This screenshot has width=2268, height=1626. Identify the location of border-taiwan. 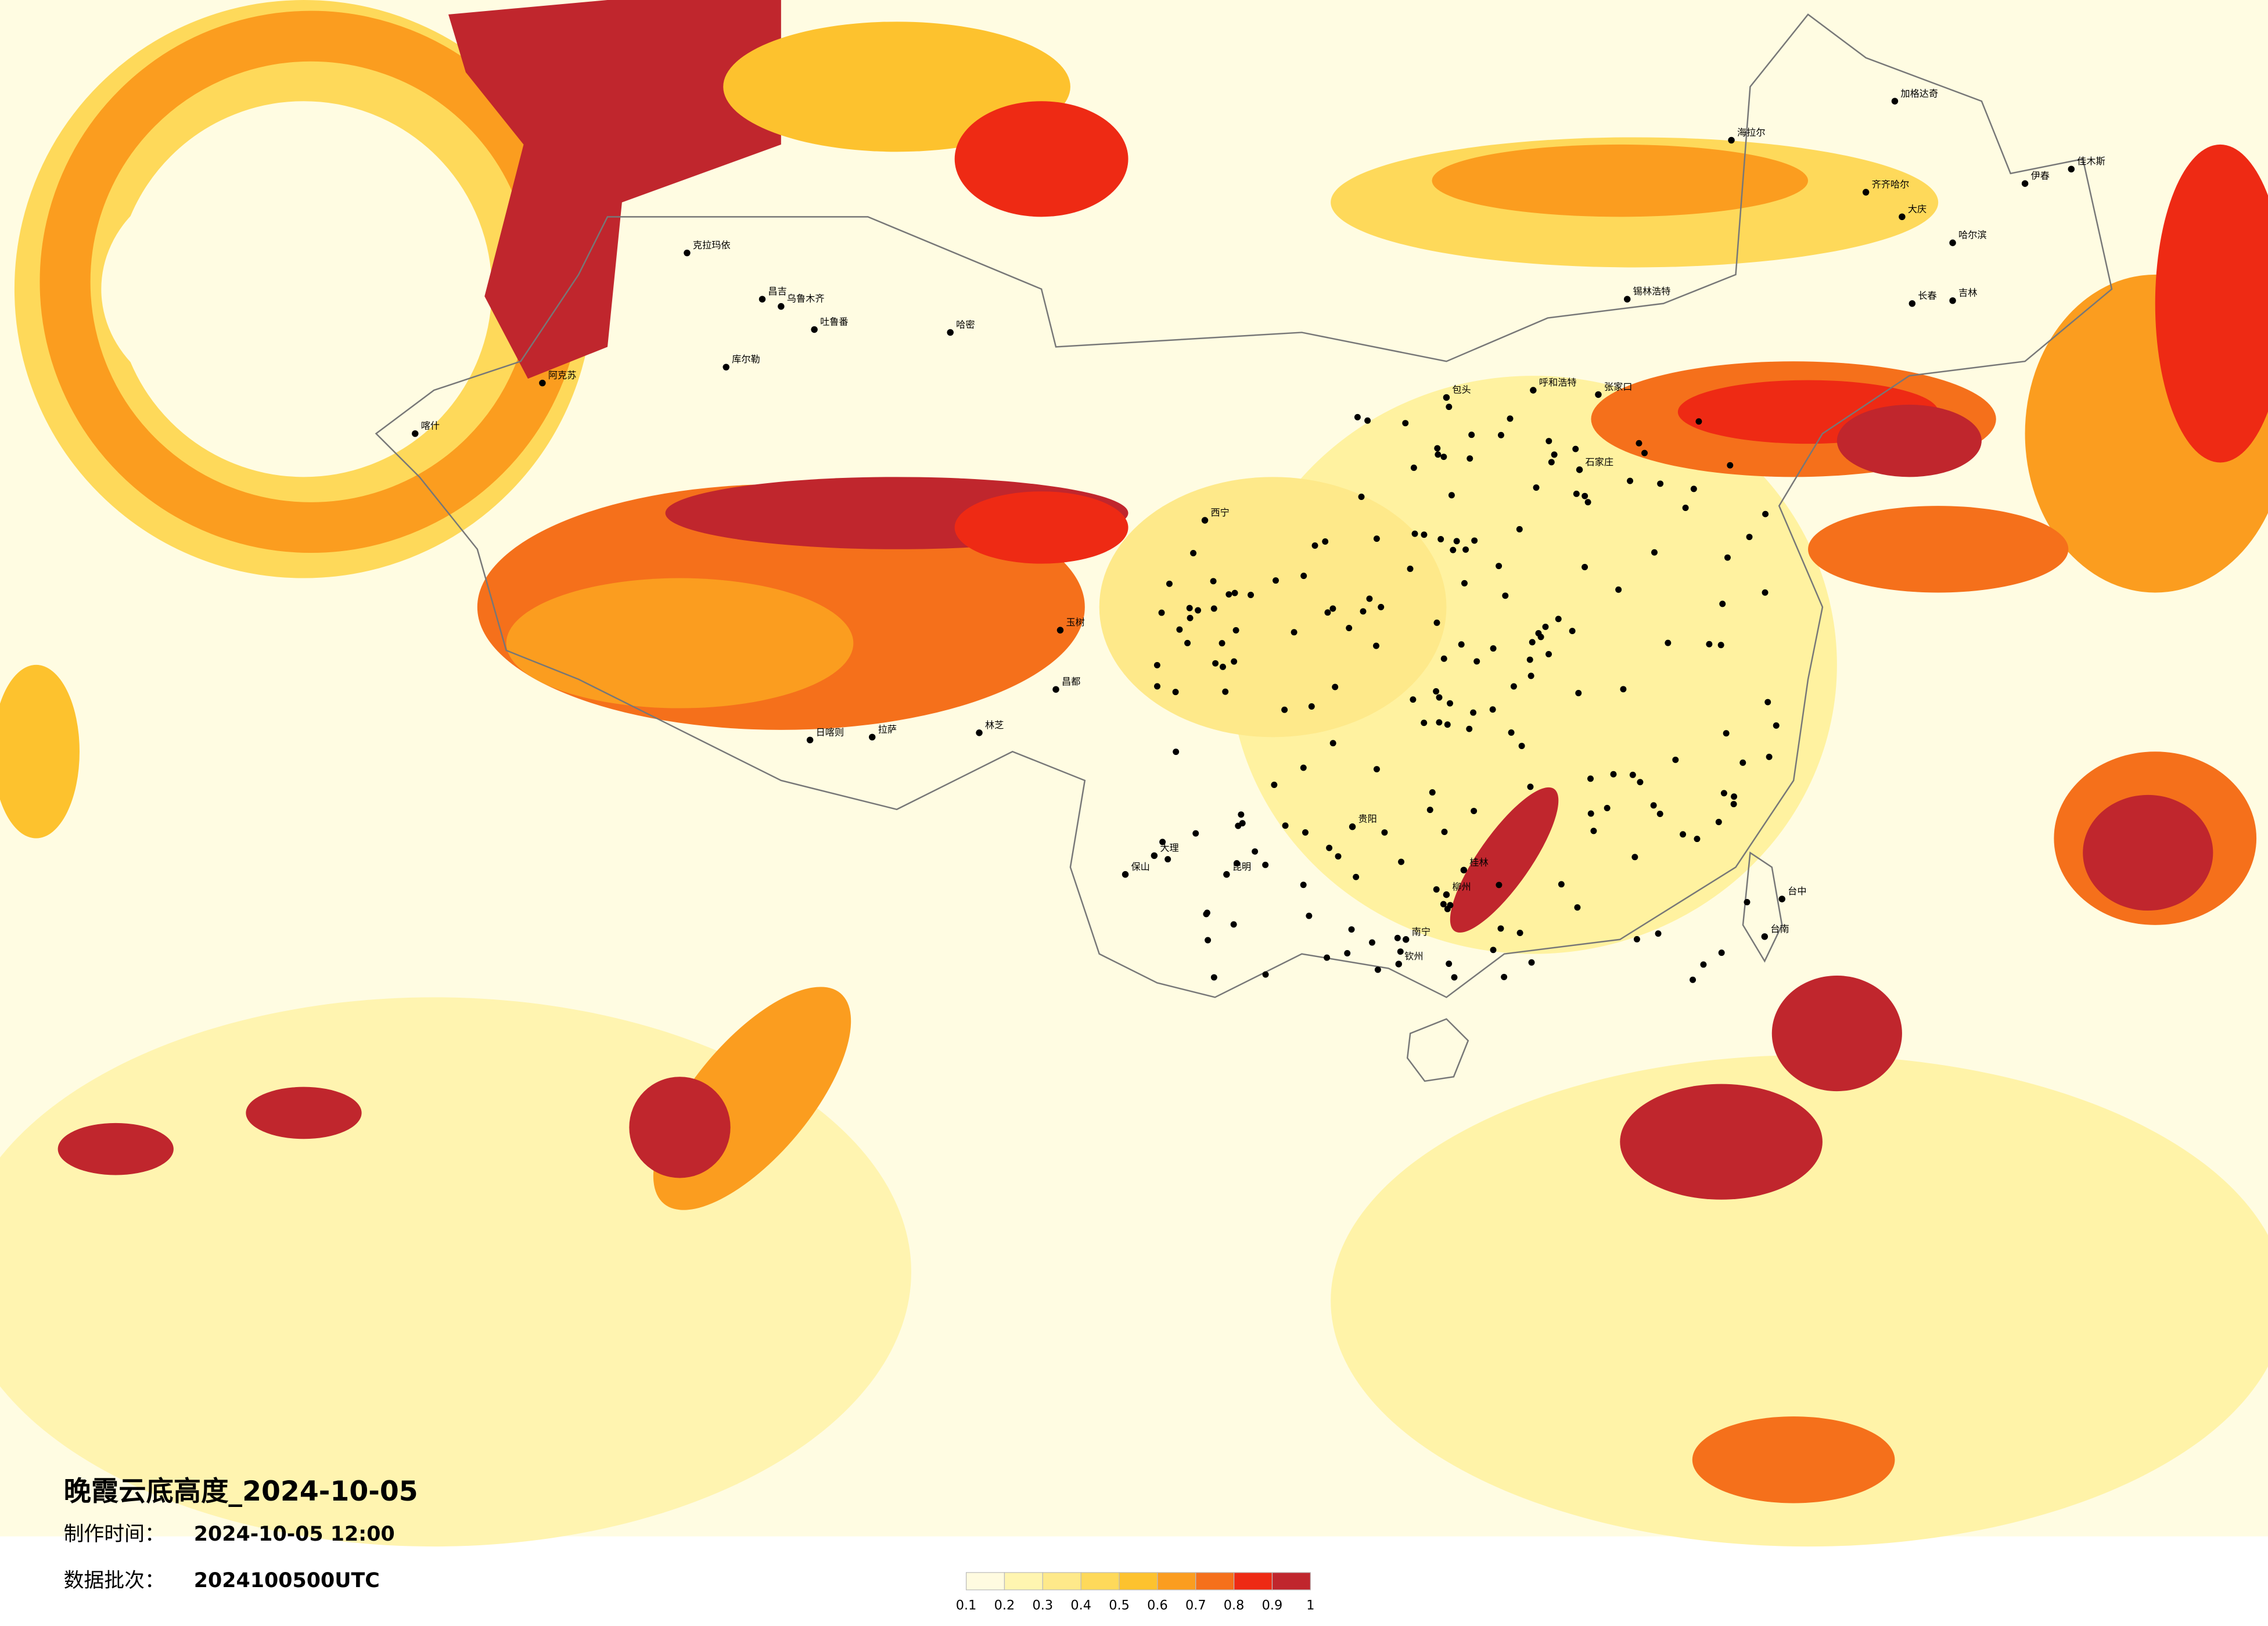
(1762, 907).